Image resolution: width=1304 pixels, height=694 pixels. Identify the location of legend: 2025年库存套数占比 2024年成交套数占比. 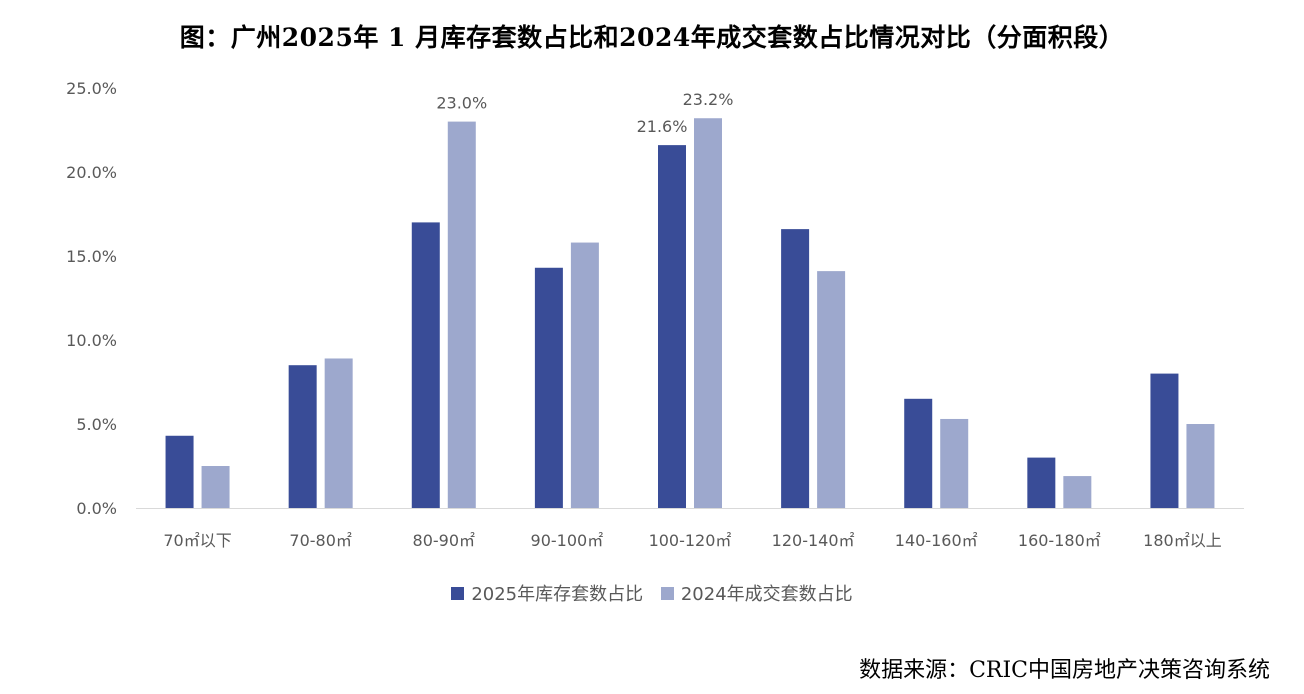
(652, 593).